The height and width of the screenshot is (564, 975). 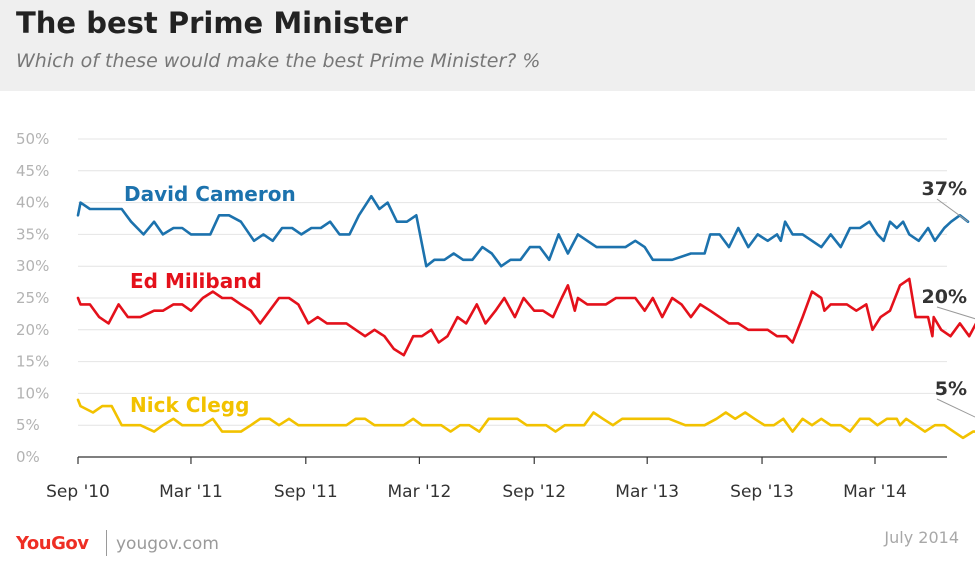 I want to click on x-tick-label: Sep '12, so click(x=534, y=492).